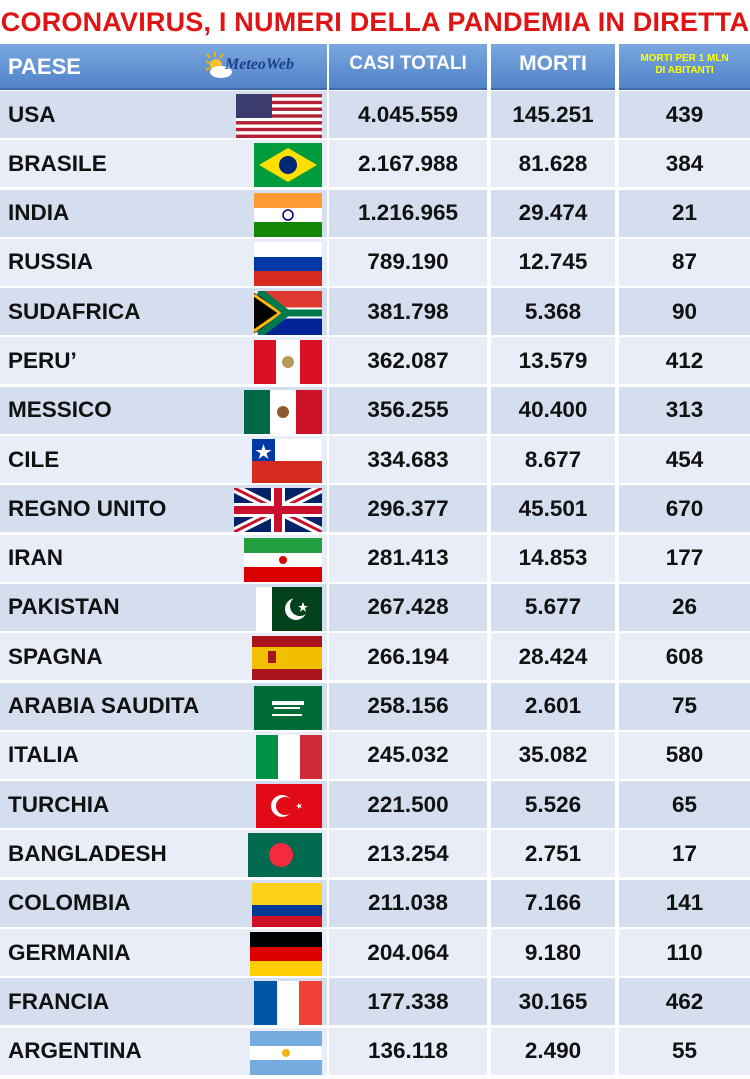  What do you see at coordinates (684, 755) in the screenshot?
I see `per-million-cell: 580` at bounding box center [684, 755].